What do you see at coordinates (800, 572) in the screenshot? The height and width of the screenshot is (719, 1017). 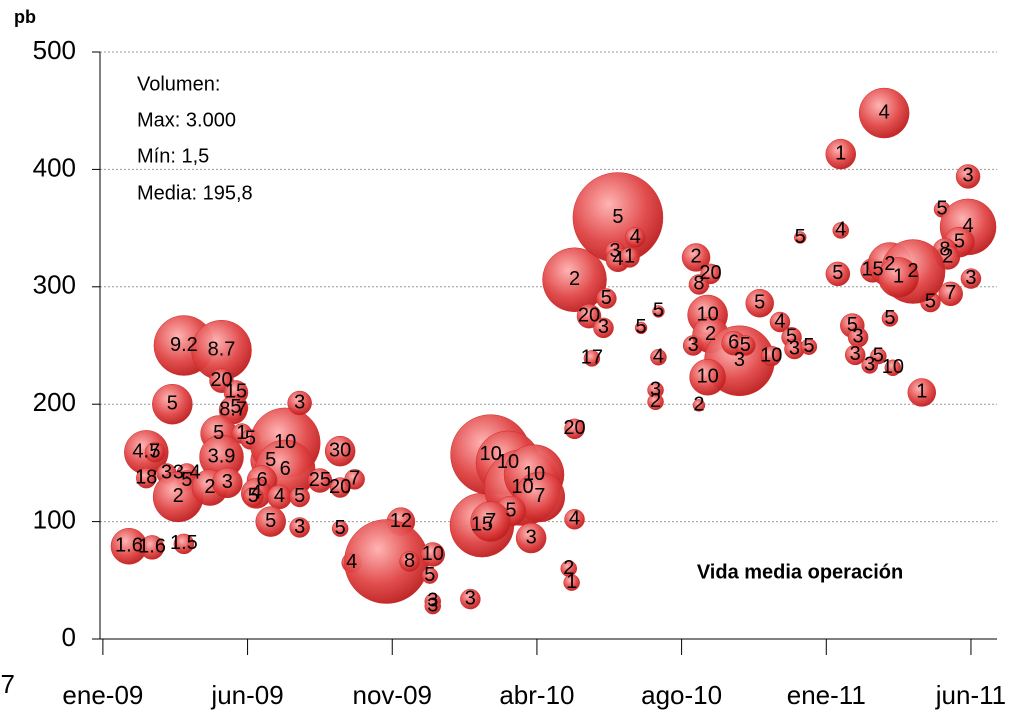 I see `note: Vida media operación` at bounding box center [800, 572].